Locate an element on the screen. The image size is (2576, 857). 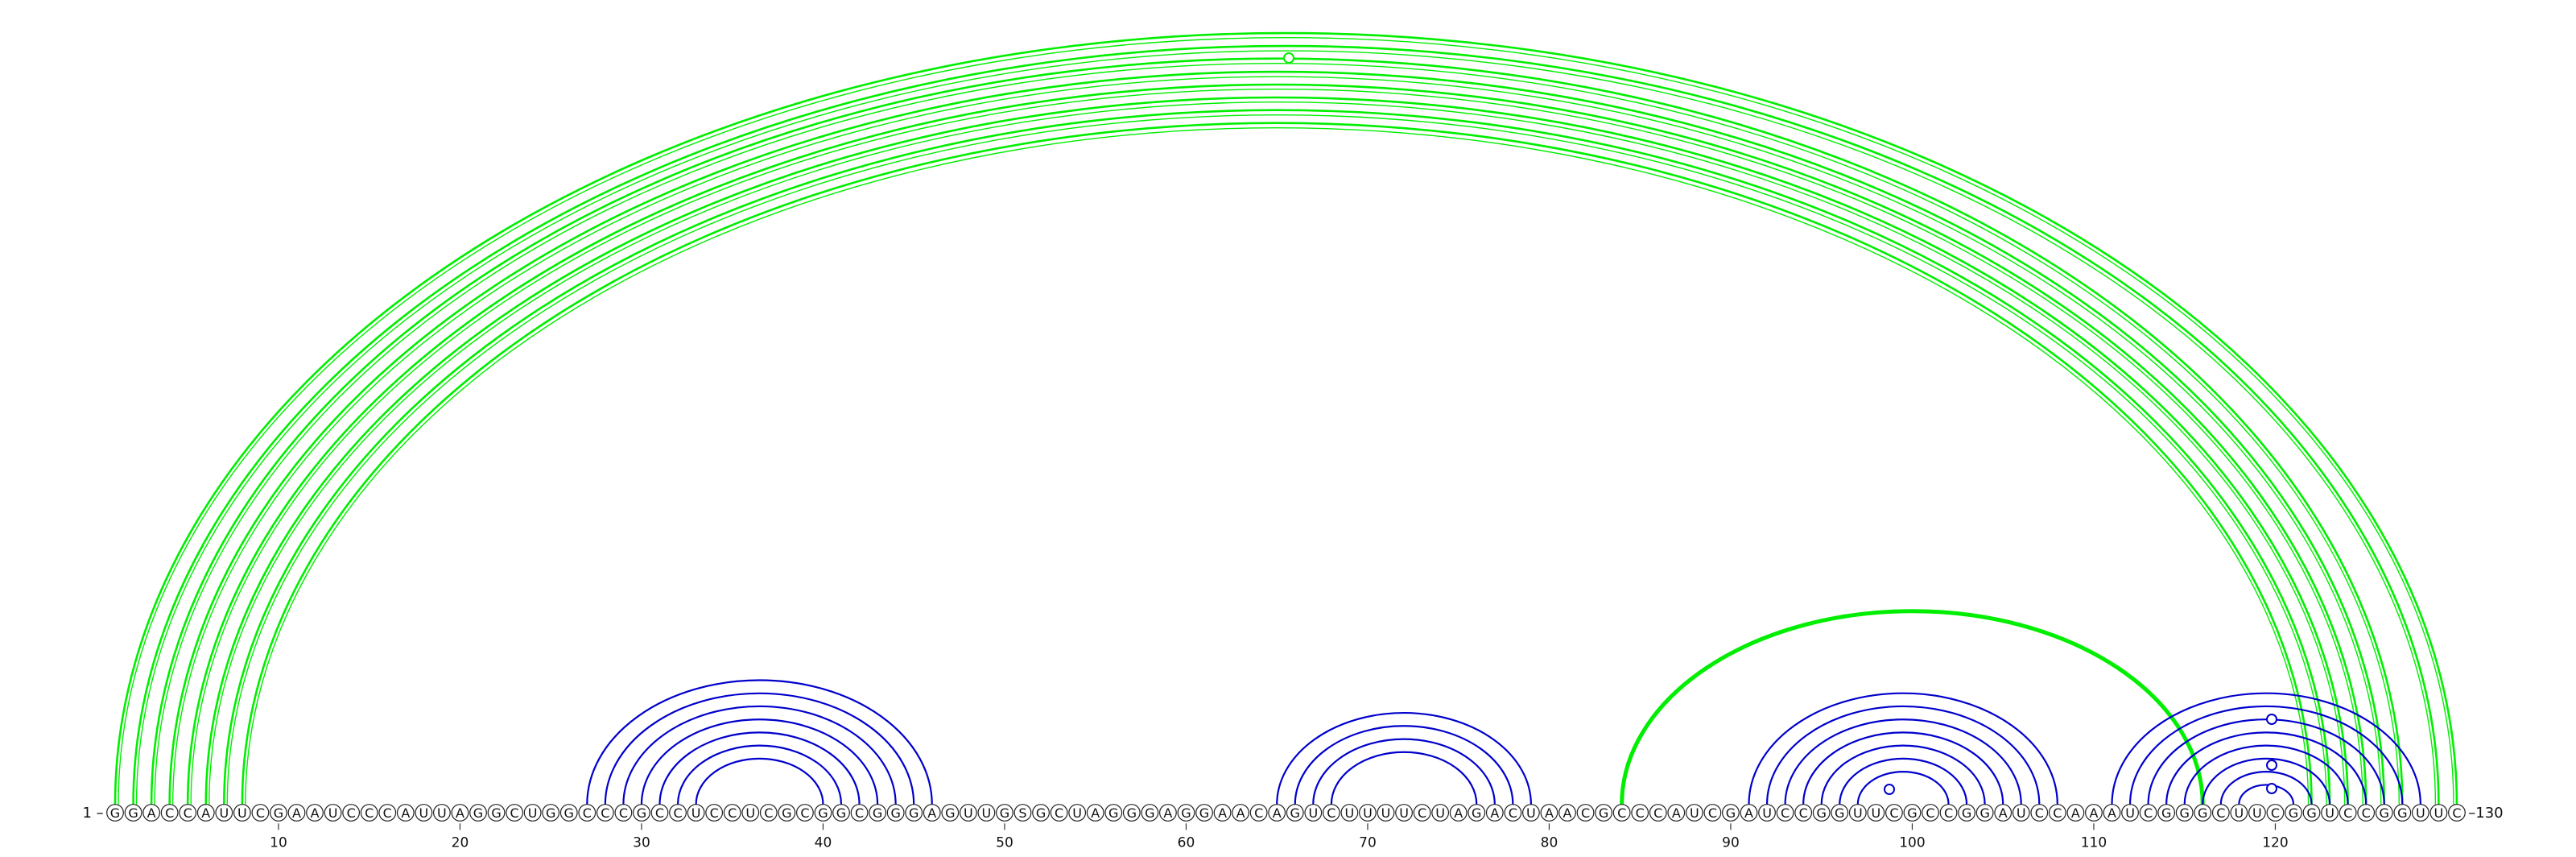
tick-label: 10 is located at coordinates (278, 843).